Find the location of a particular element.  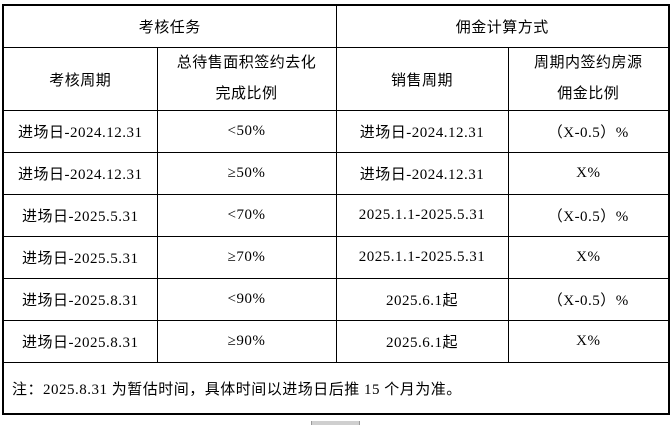

note-row: 注：2025.8.31 为暂估时间，具体时间以进场日后推 15 个月为准。 is located at coordinates (336, 388).